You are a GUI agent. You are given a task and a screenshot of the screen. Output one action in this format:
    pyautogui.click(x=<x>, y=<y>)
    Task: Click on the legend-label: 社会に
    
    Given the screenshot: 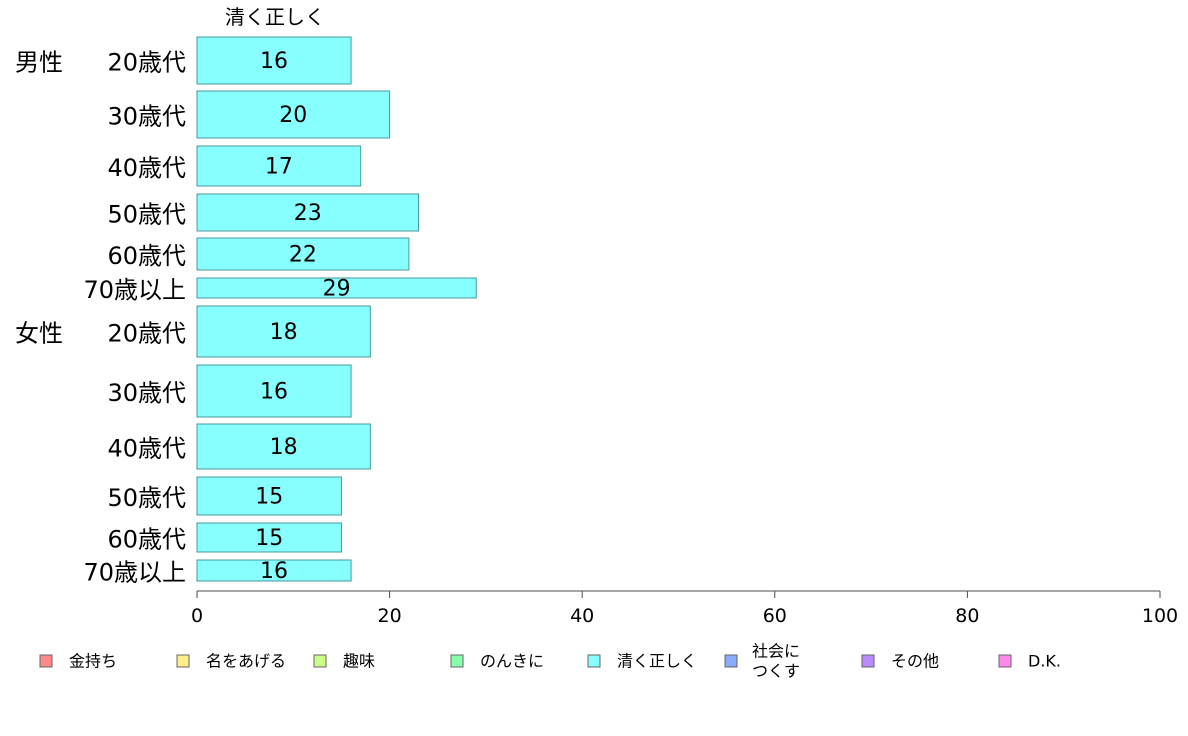 What is the action you would take?
    pyautogui.click(x=776, y=651)
    